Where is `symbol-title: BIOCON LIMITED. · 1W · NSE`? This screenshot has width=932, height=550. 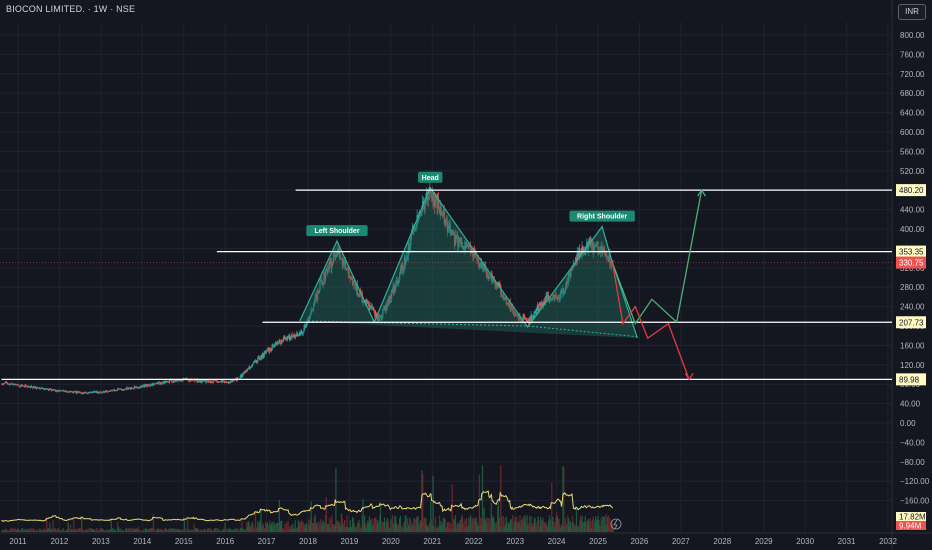
symbol-title: BIOCON LIMITED. · 1W · NSE is located at coordinates (71, 9).